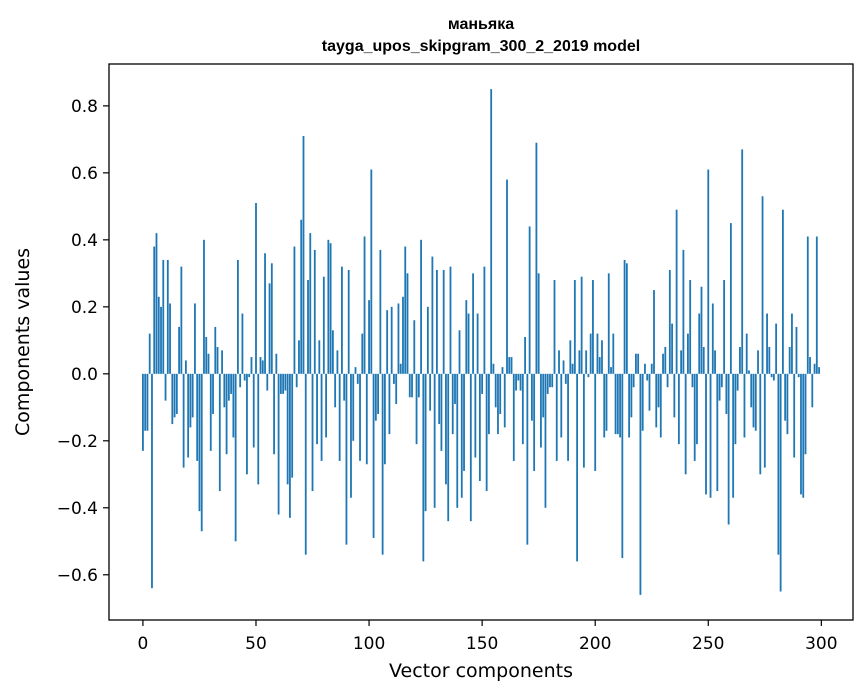 This screenshot has height=696, width=867. Describe the element at coordinates (595, 644) in the screenshot. I see `x-tick-label: 200` at that location.